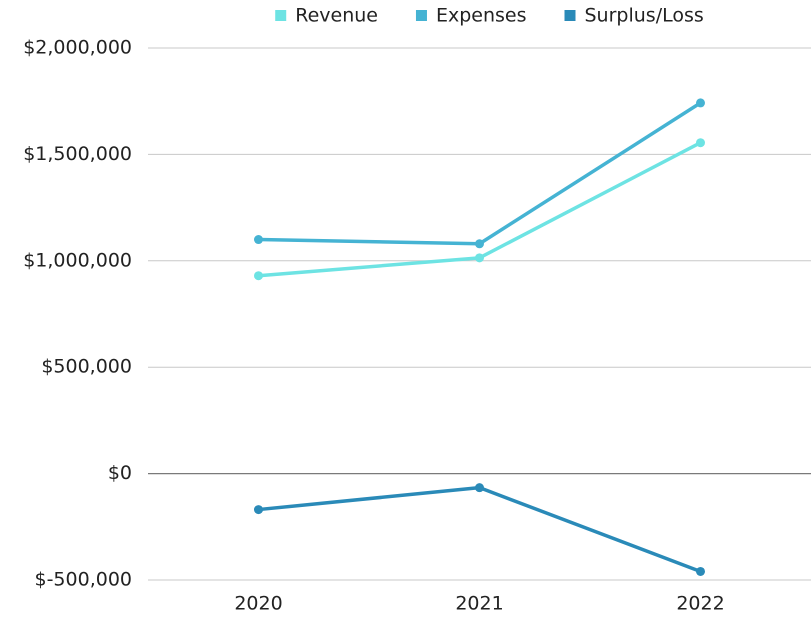 The width and height of the screenshot is (811, 617). Describe the element at coordinates (700, 604) in the screenshot. I see `x-tick-label: 2022` at that location.